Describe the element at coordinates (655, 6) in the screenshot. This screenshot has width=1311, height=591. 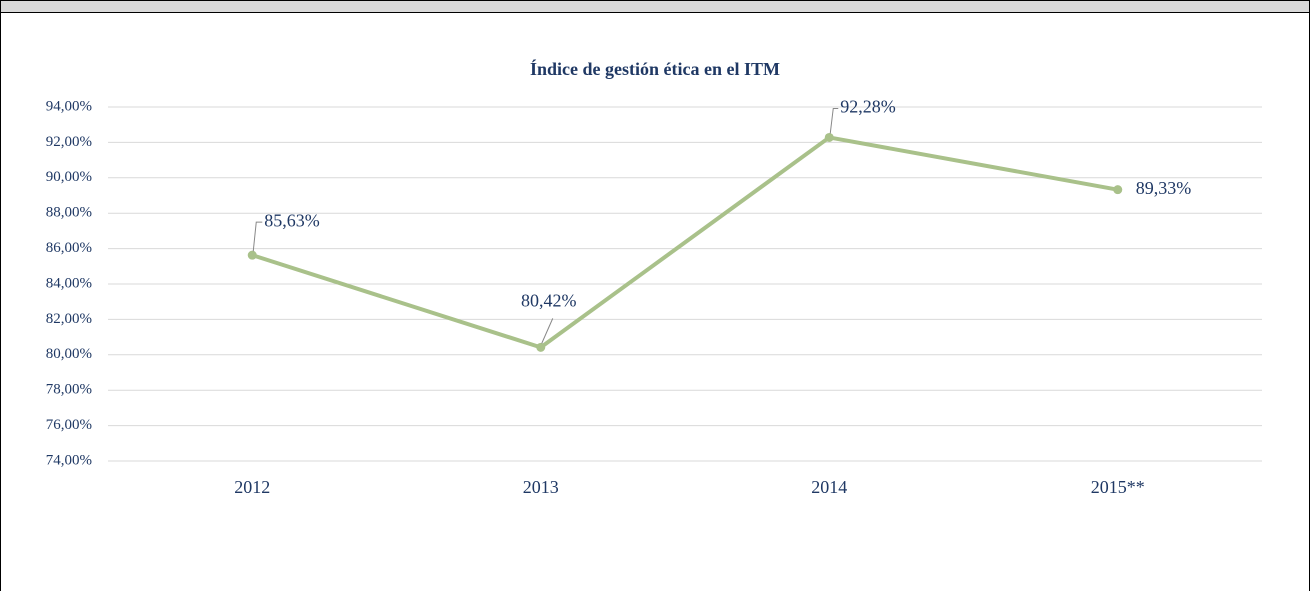
I see `top-strip` at that location.